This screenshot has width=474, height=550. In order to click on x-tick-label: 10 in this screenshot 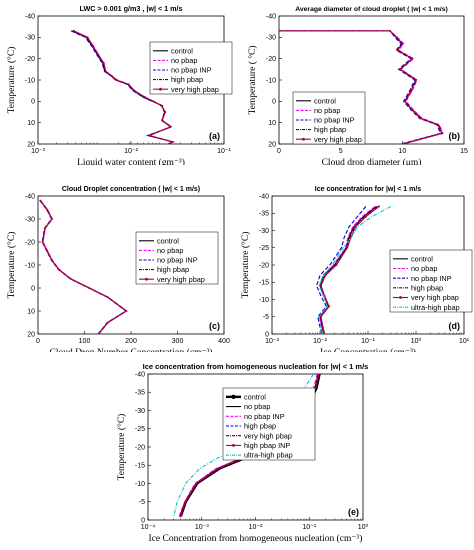, I will do `click(402, 151)`.